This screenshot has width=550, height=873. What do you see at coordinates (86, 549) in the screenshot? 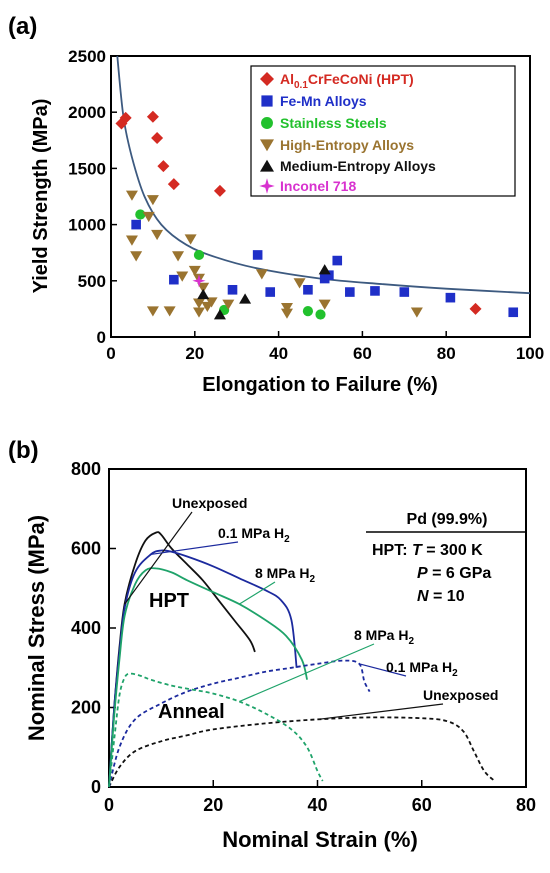
I see `y-tick-label: 600` at bounding box center [86, 549].